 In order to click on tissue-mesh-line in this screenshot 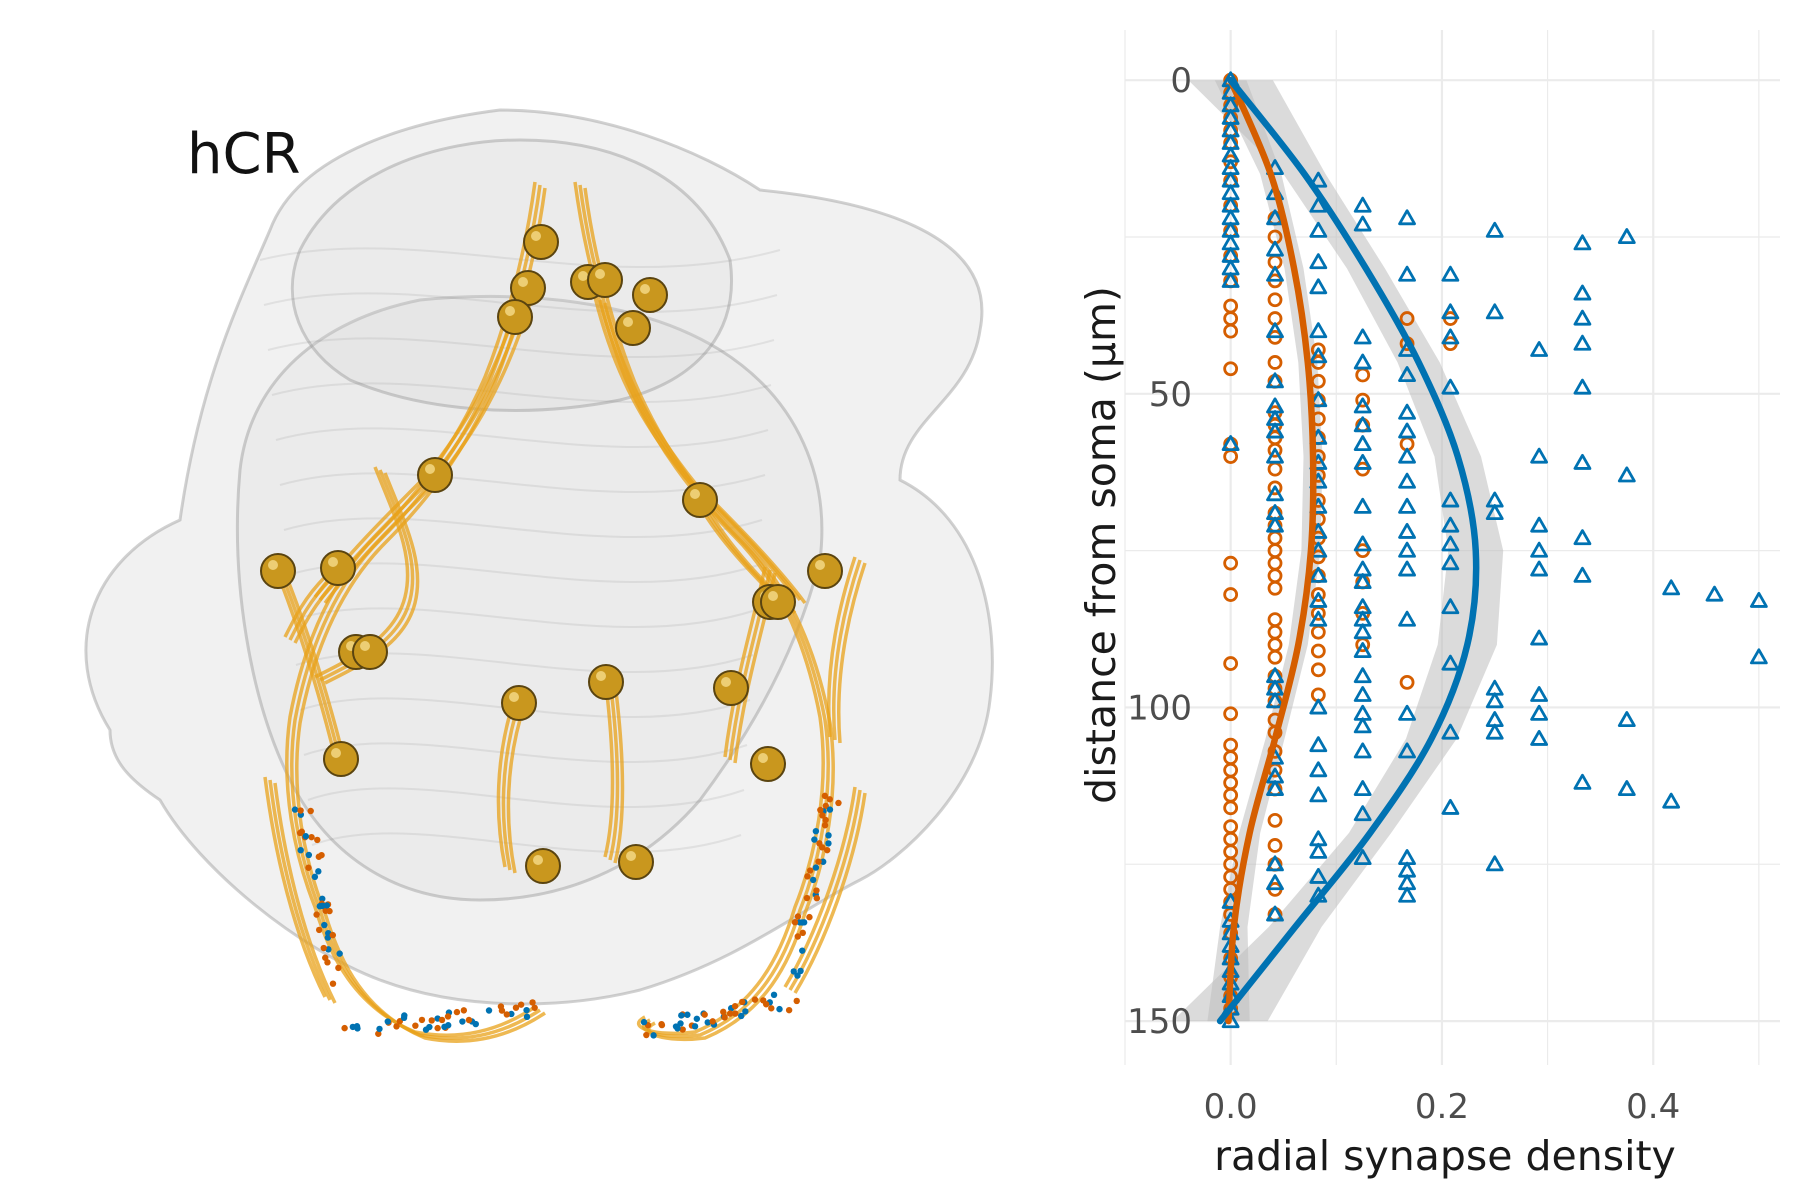, I will do `click(521, 393)`.